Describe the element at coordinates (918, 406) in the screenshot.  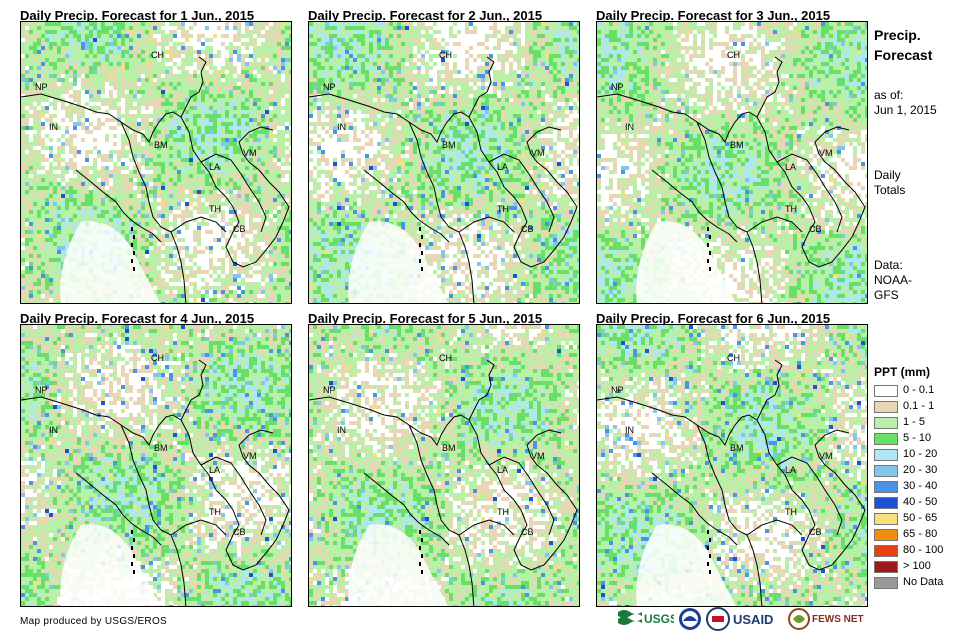
I see `legend-label: 0.1 - 1` at that location.